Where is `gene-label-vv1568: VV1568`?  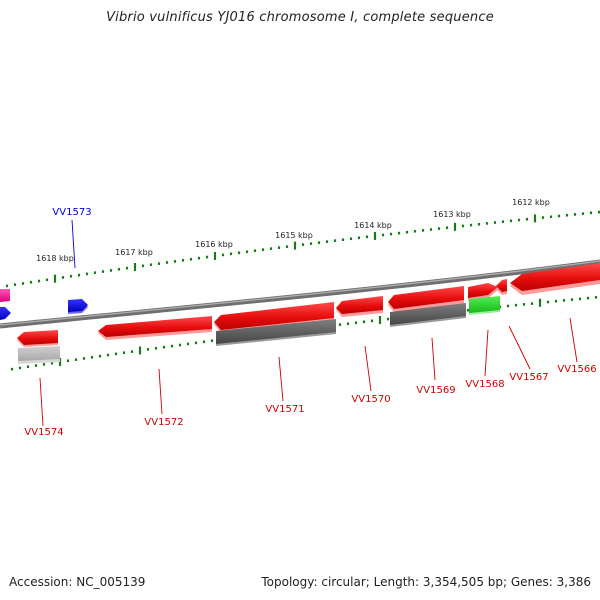
gene-label-vv1568: VV1568 is located at coordinates (484, 384).